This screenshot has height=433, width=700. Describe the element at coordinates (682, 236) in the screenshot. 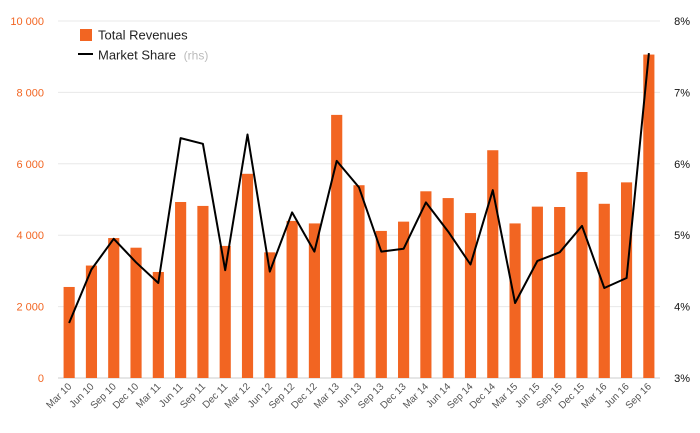

I see `y-right-tick-label: 5%` at that location.